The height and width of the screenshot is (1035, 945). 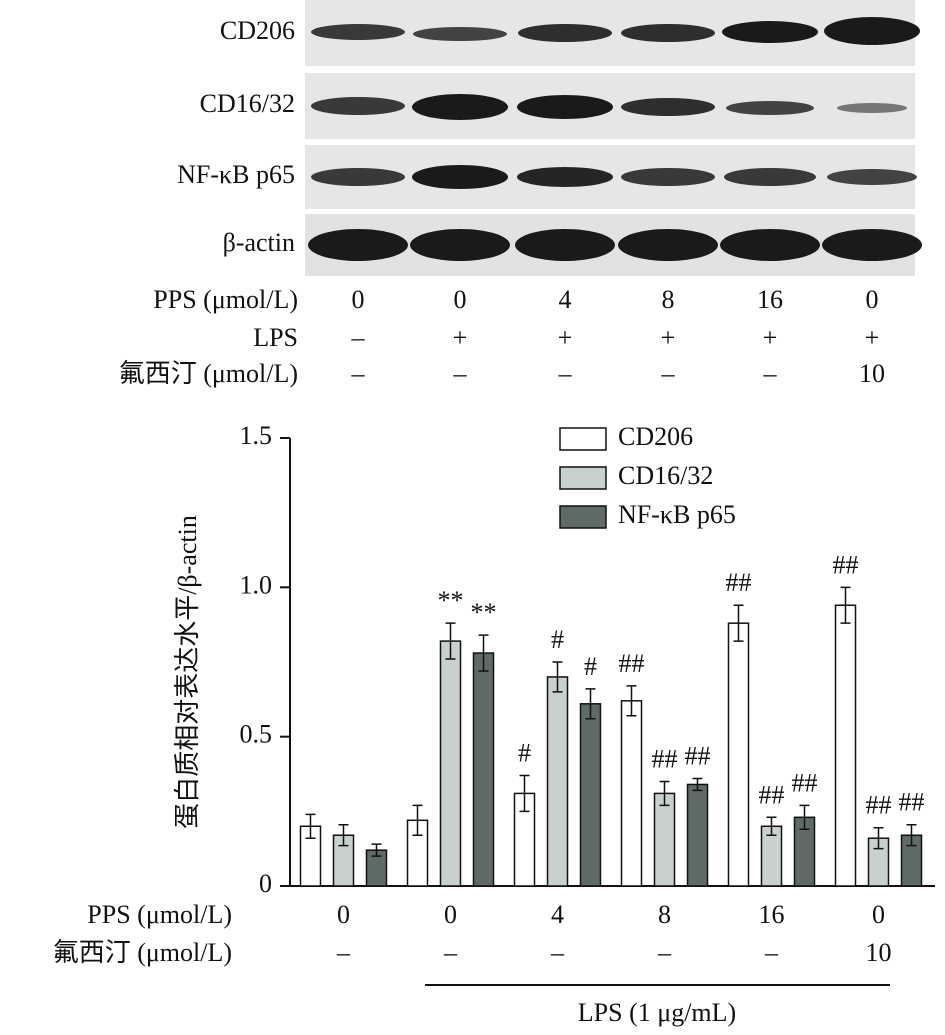 I want to click on bracket-label: LPS (1 μg/mL), so click(x=657, y=1012).